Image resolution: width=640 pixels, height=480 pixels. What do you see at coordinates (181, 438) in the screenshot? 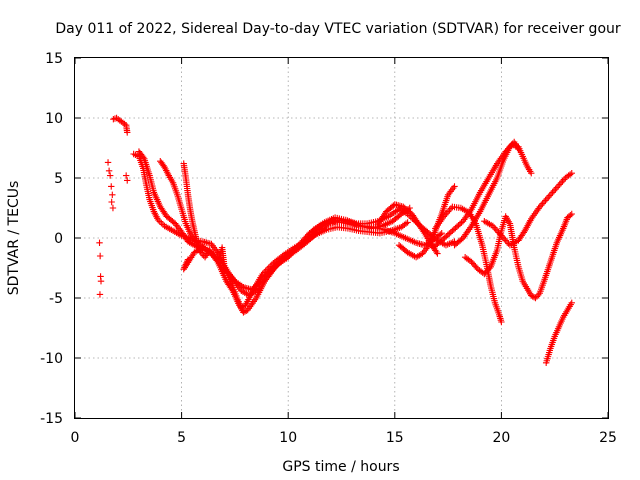
I see `x-tick-label: 5` at bounding box center [181, 438].